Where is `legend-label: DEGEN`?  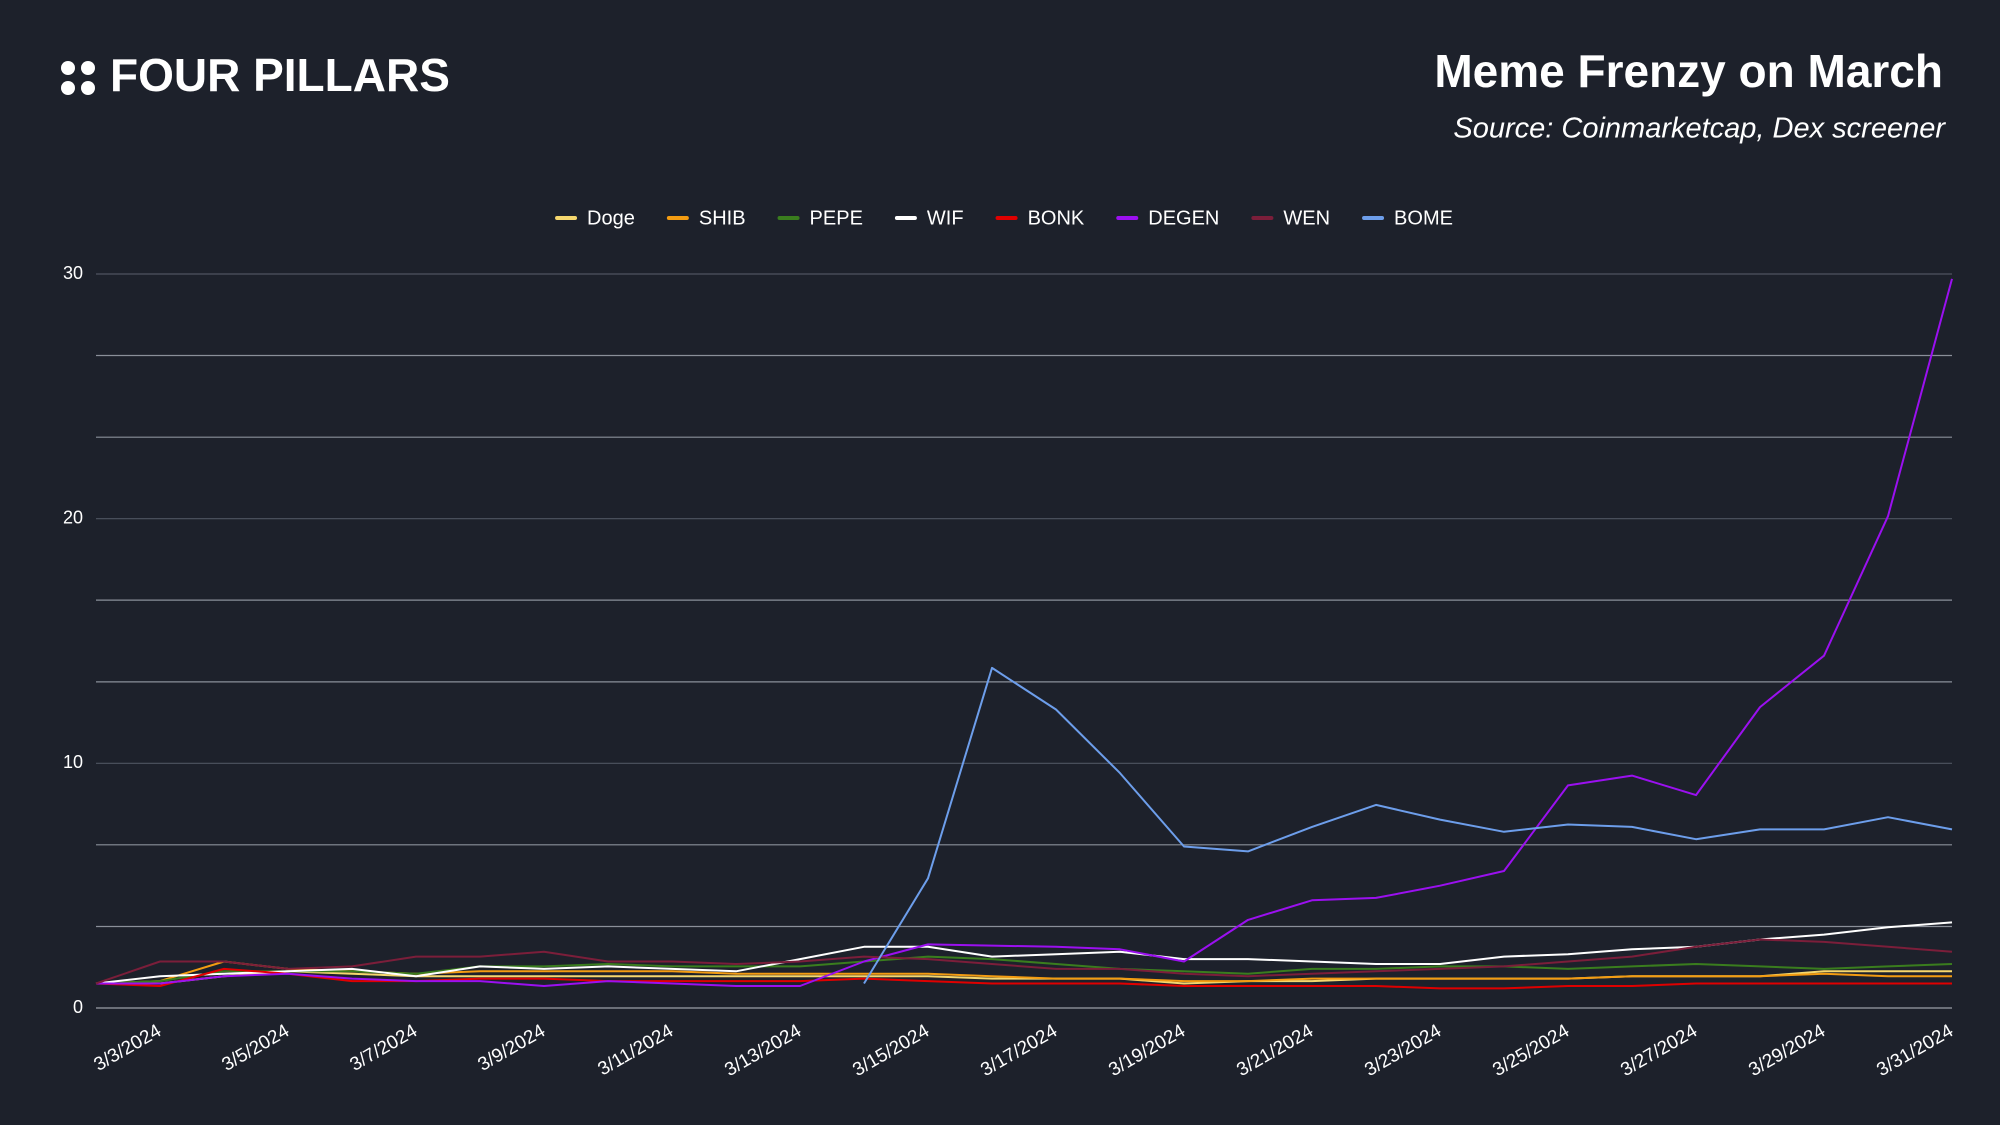
legend-label: DEGEN is located at coordinates (1183, 218).